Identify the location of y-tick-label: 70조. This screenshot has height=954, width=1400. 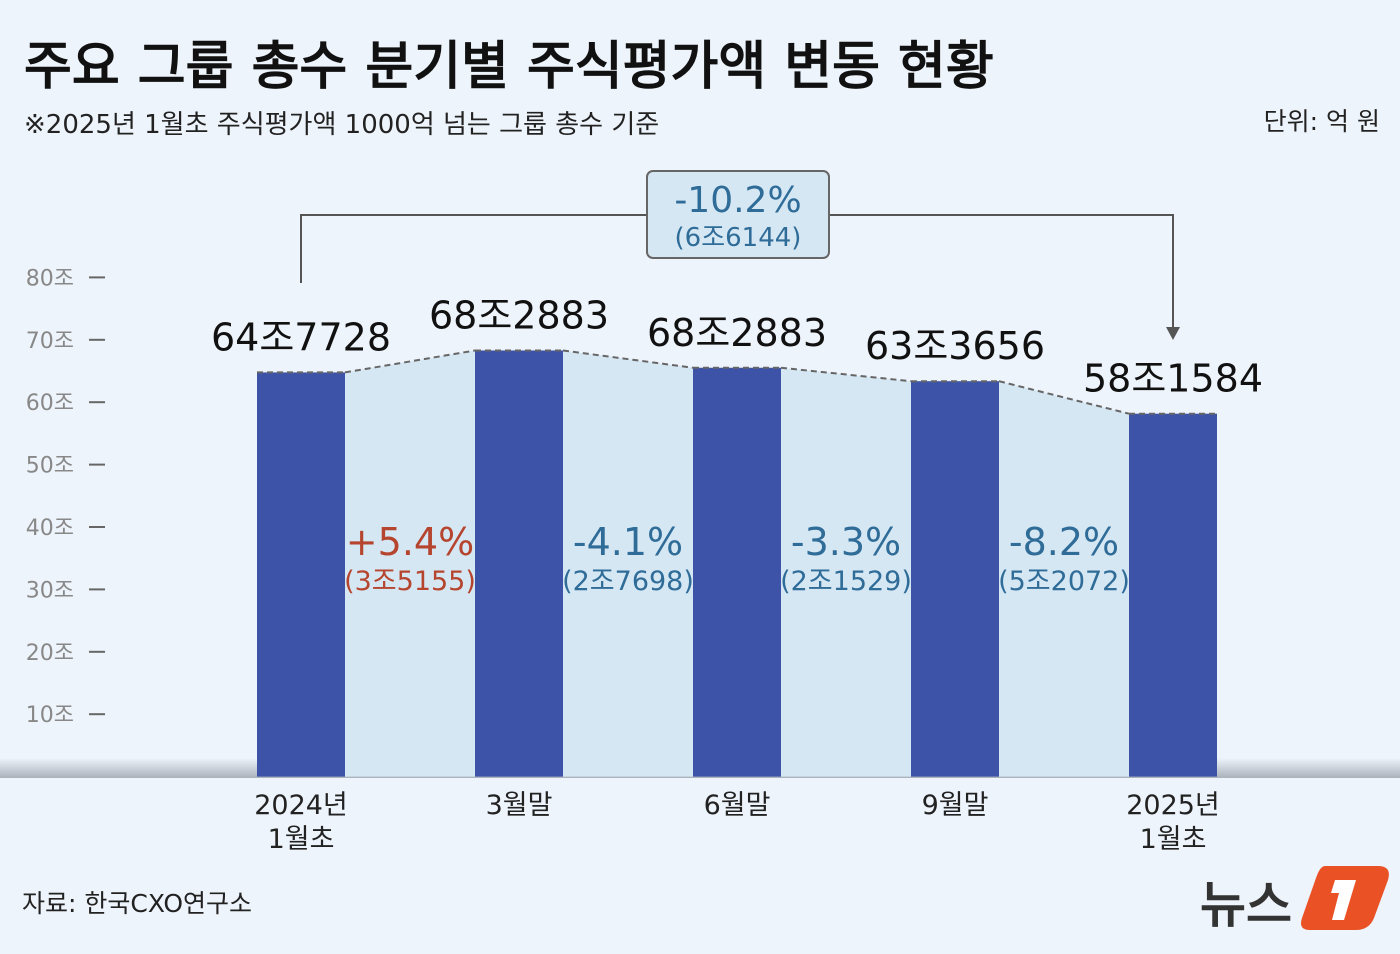
(50, 341).